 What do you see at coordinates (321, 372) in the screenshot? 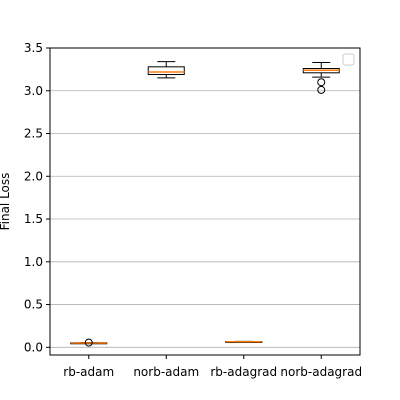
I see `x-tick-label: norb-adagrad` at bounding box center [321, 372].